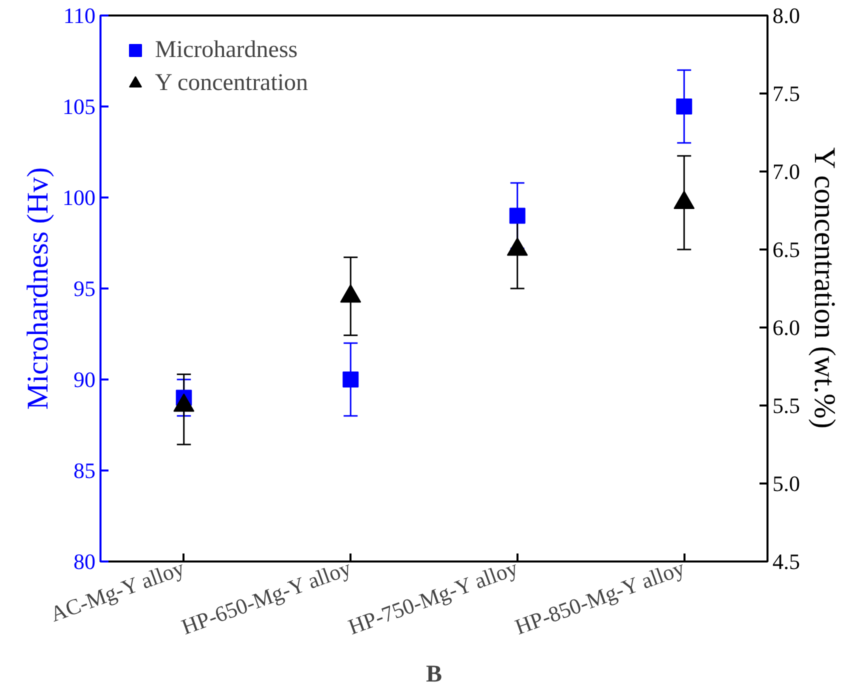 The width and height of the screenshot is (867, 692). Describe the element at coordinates (786, 327) in the screenshot. I see `y2-tick-label: 6.0` at that location.